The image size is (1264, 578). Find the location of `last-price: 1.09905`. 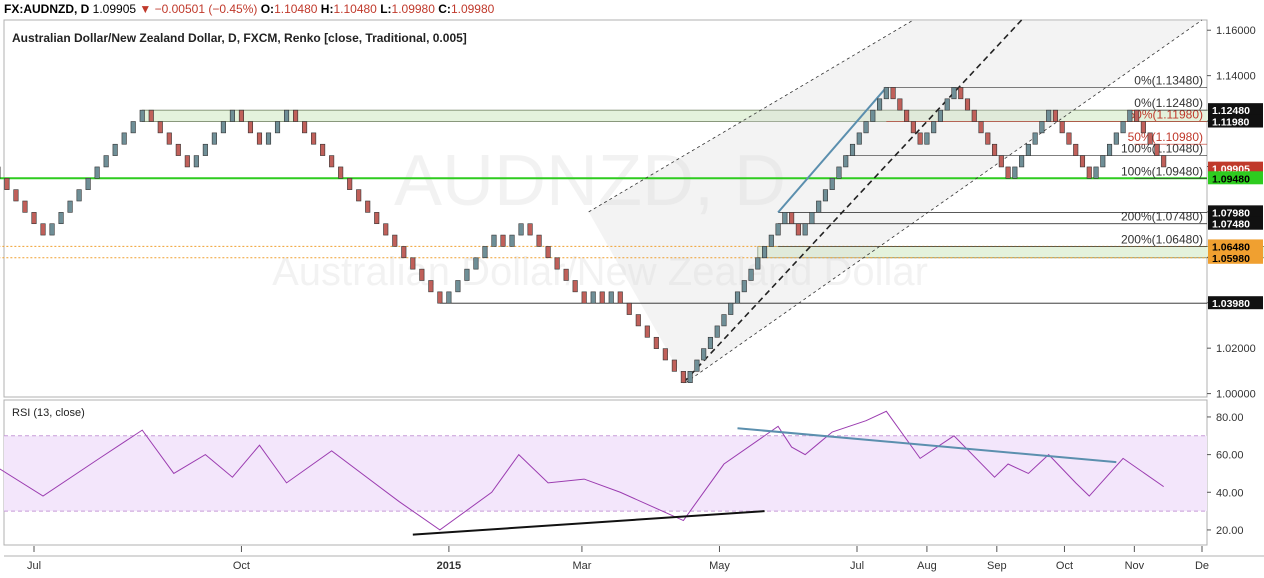

last-price: 1.09905 is located at coordinates (114, 9).